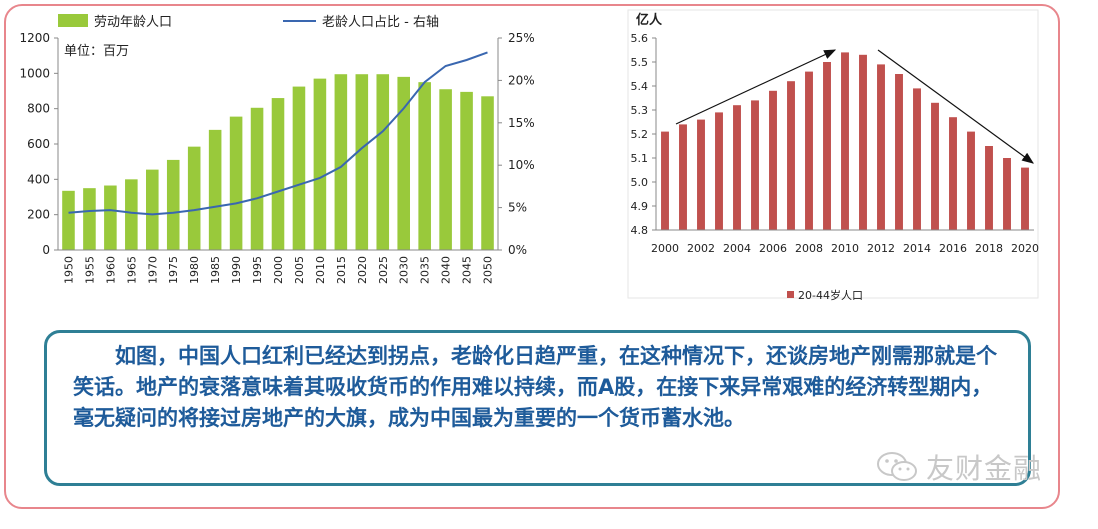 The image size is (1098, 529). Describe the element at coordinates (131, 214) in the screenshot. I see `bar-1965` at that location.